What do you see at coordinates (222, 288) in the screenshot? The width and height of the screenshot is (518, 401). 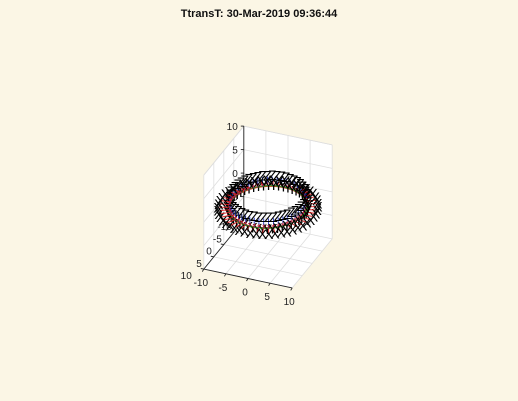 I see `x-tick-label: -5` at bounding box center [222, 288].